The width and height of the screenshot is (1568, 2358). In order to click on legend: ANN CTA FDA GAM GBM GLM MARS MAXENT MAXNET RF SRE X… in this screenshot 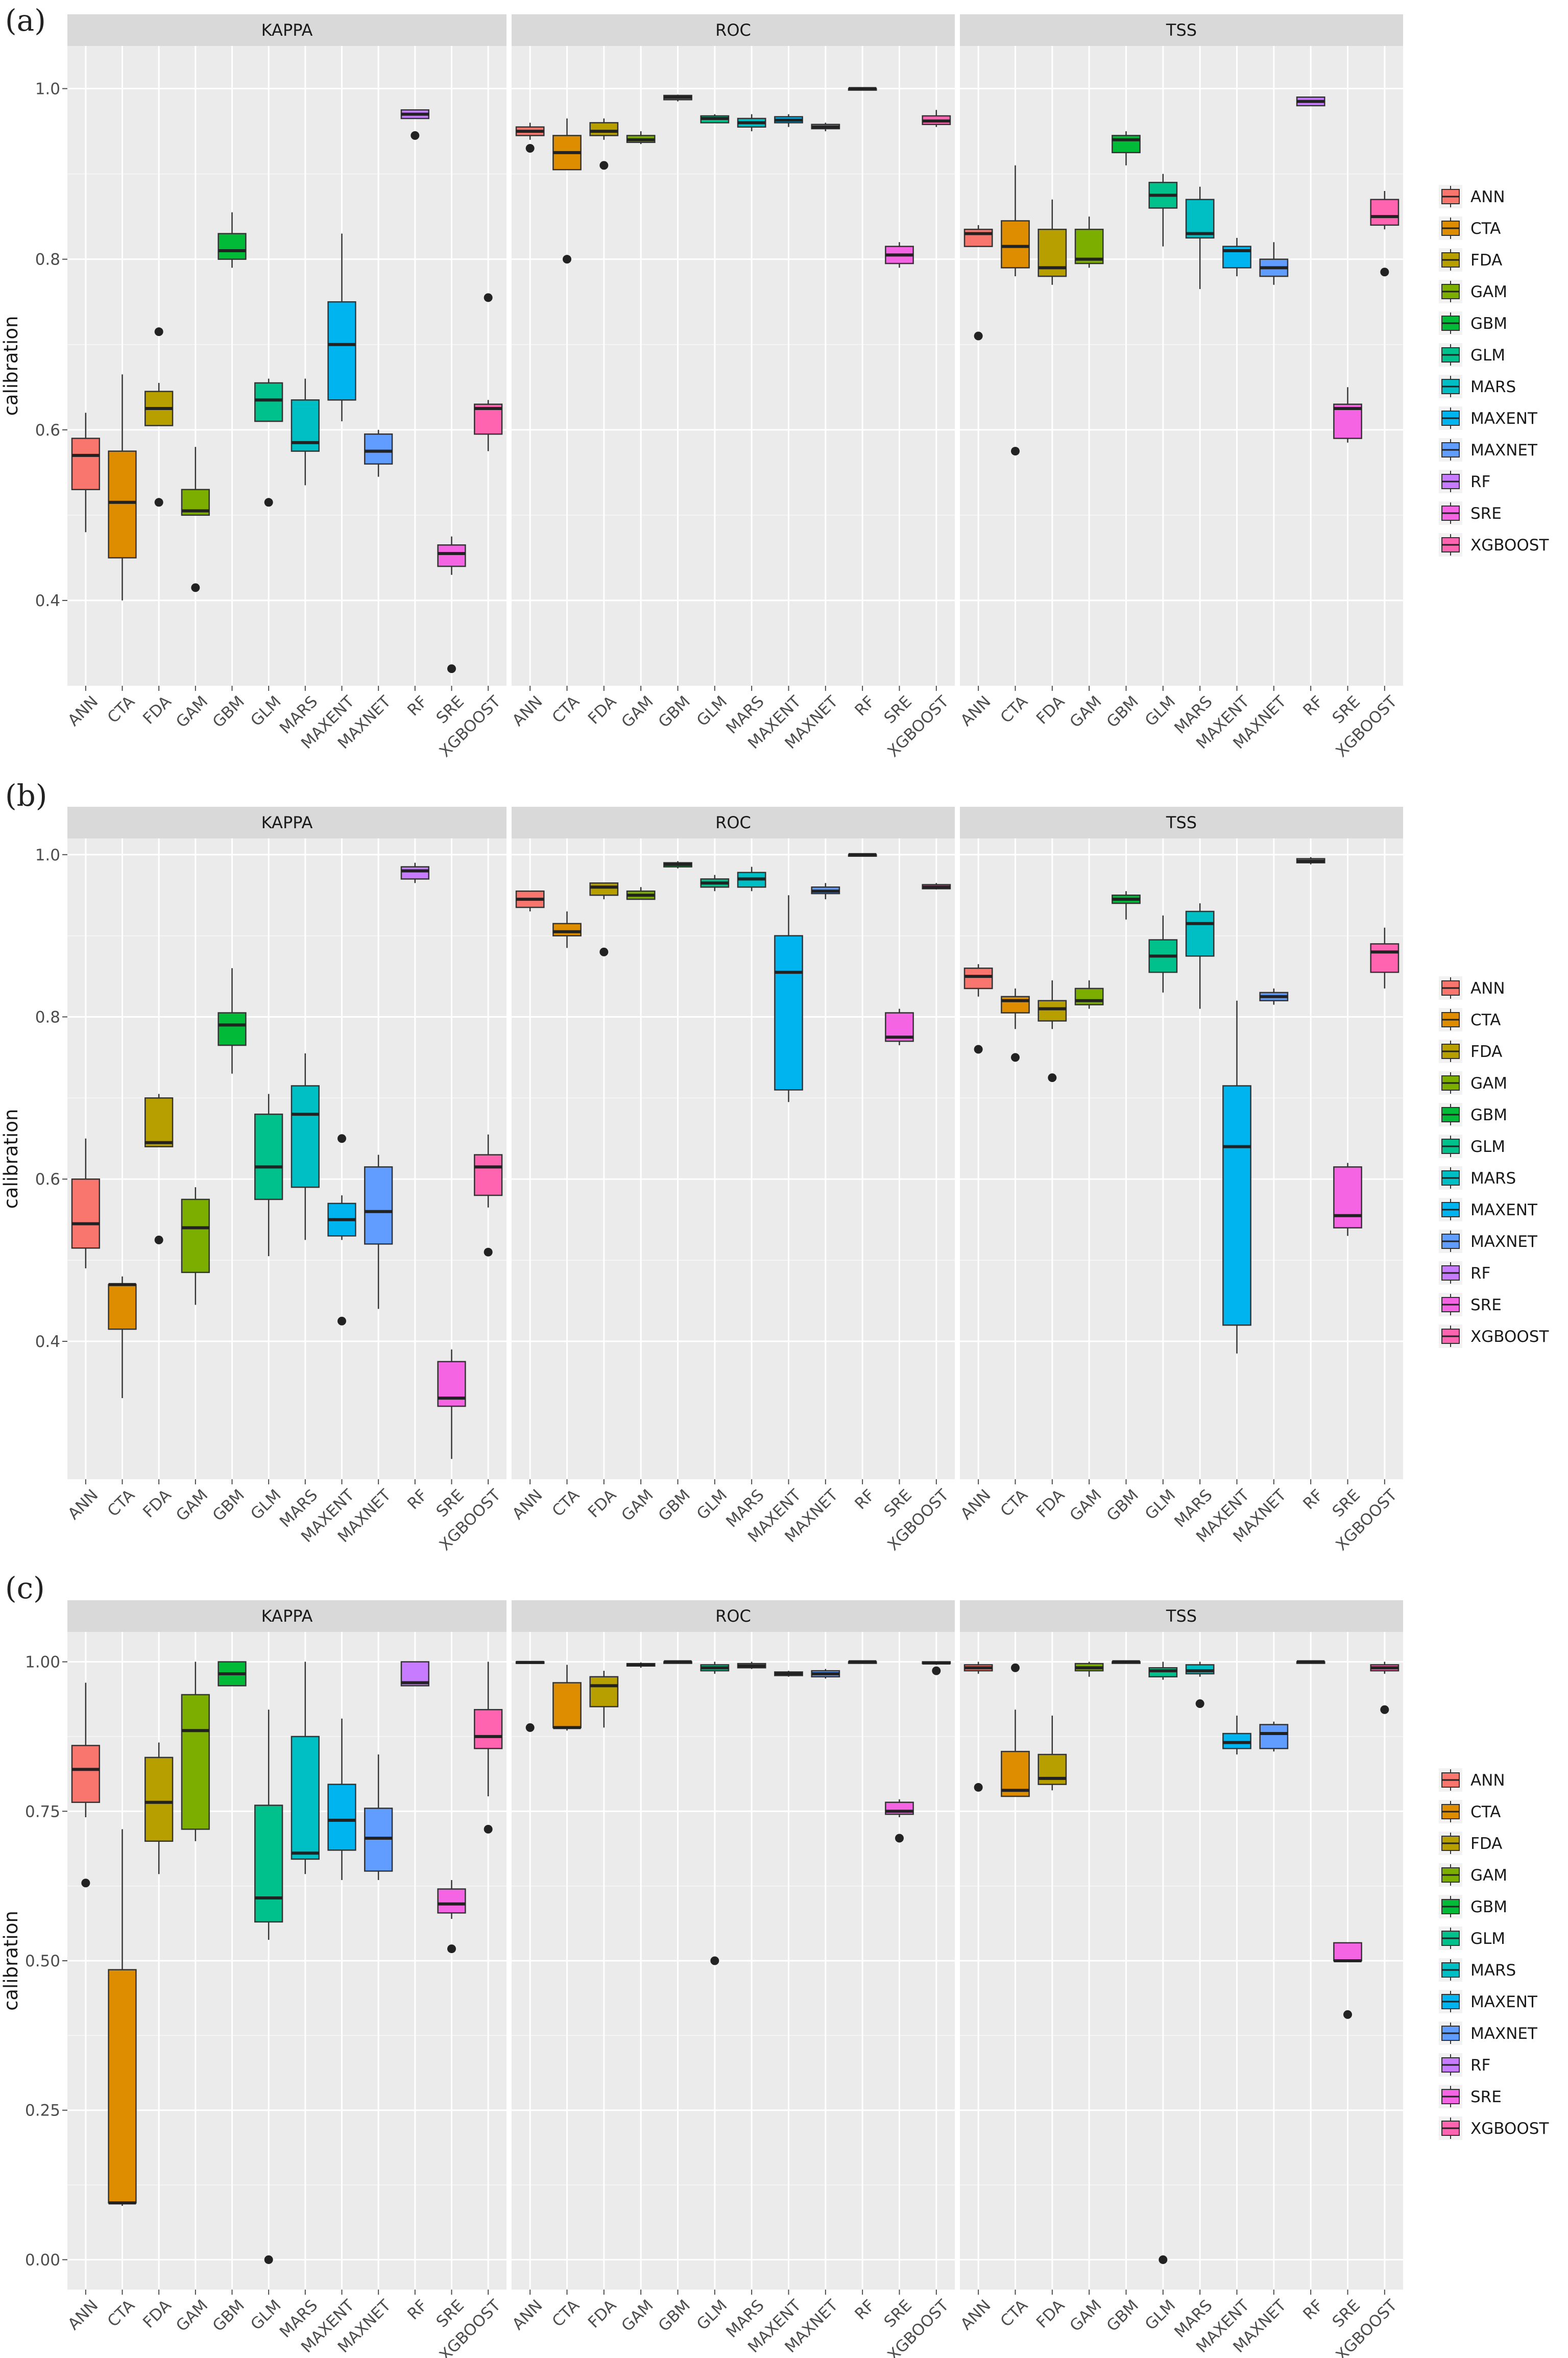, I will do `click(1494, 1162)`.